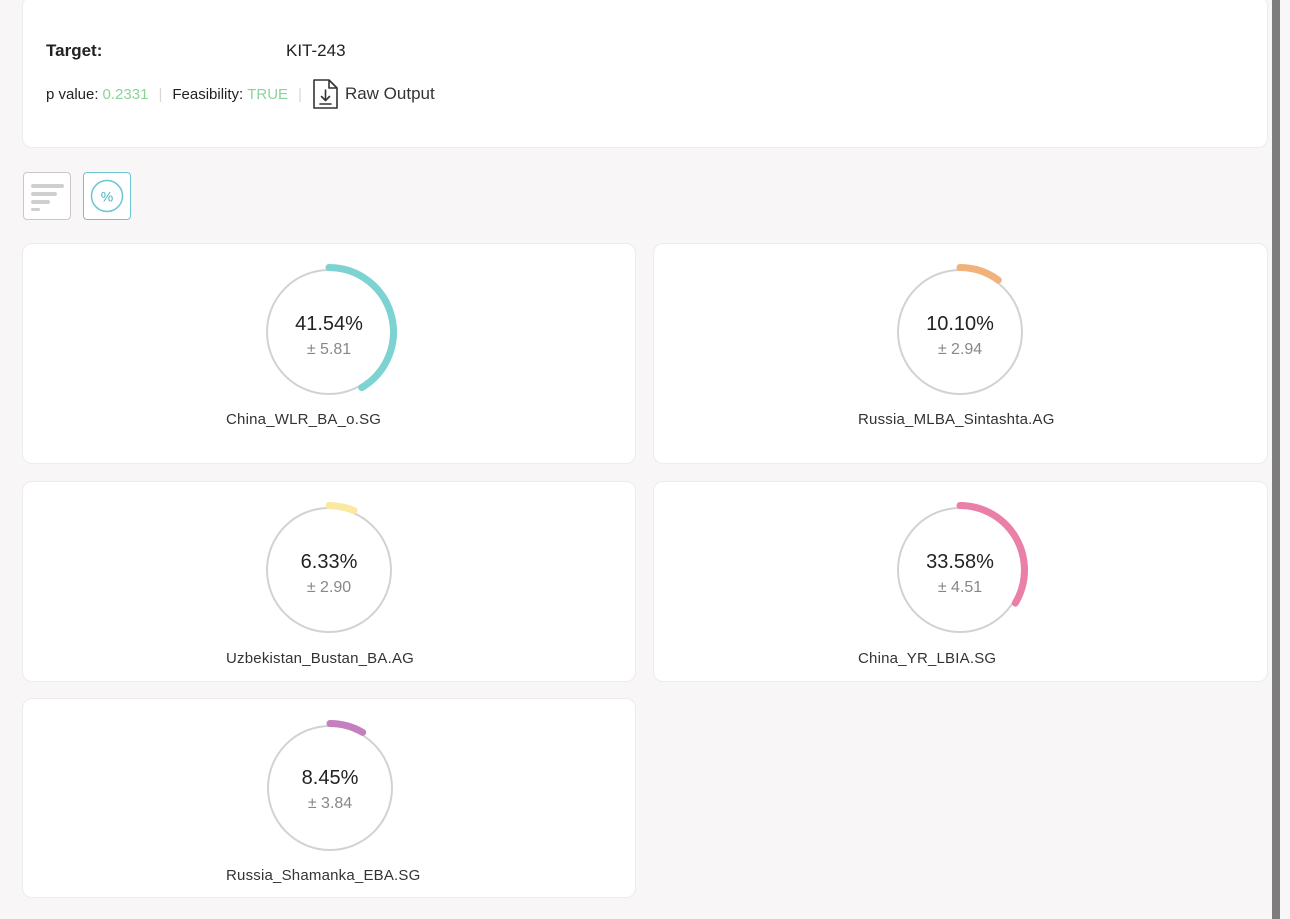 The height and width of the screenshot is (919, 1290). What do you see at coordinates (960, 587) in the screenshot?
I see `component-error: ± 4.51` at bounding box center [960, 587].